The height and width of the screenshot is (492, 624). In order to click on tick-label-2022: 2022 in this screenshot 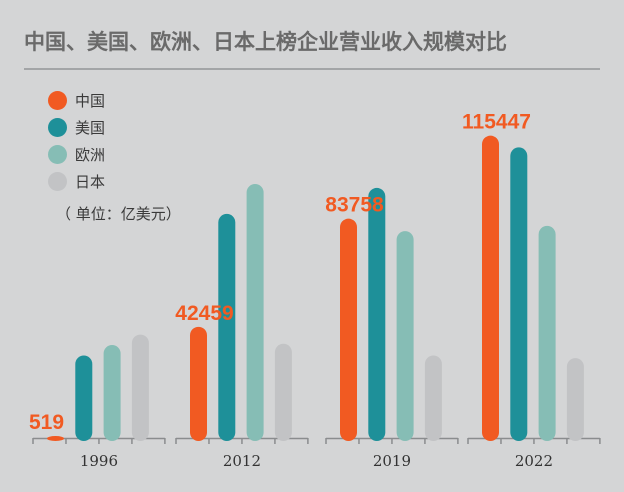, I will do `click(534, 461)`.